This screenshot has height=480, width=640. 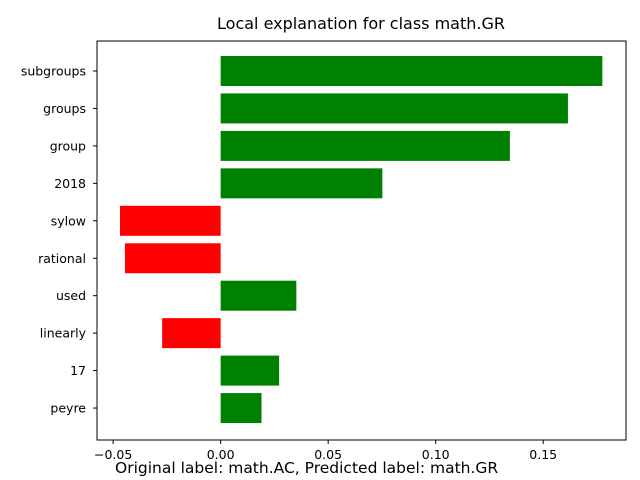 What do you see at coordinates (71, 295) in the screenshot?
I see `y-tick-label: used` at bounding box center [71, 295].